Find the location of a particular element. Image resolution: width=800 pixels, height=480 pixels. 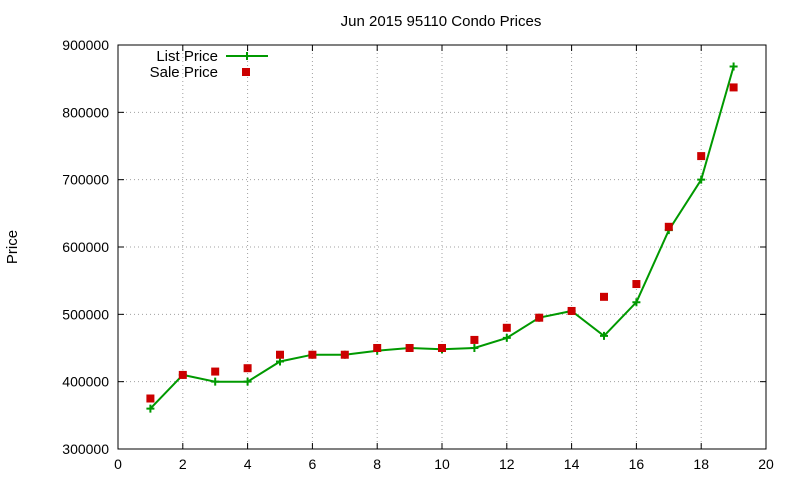

x-tick-label: 2 is located at coordinates (183, 464).